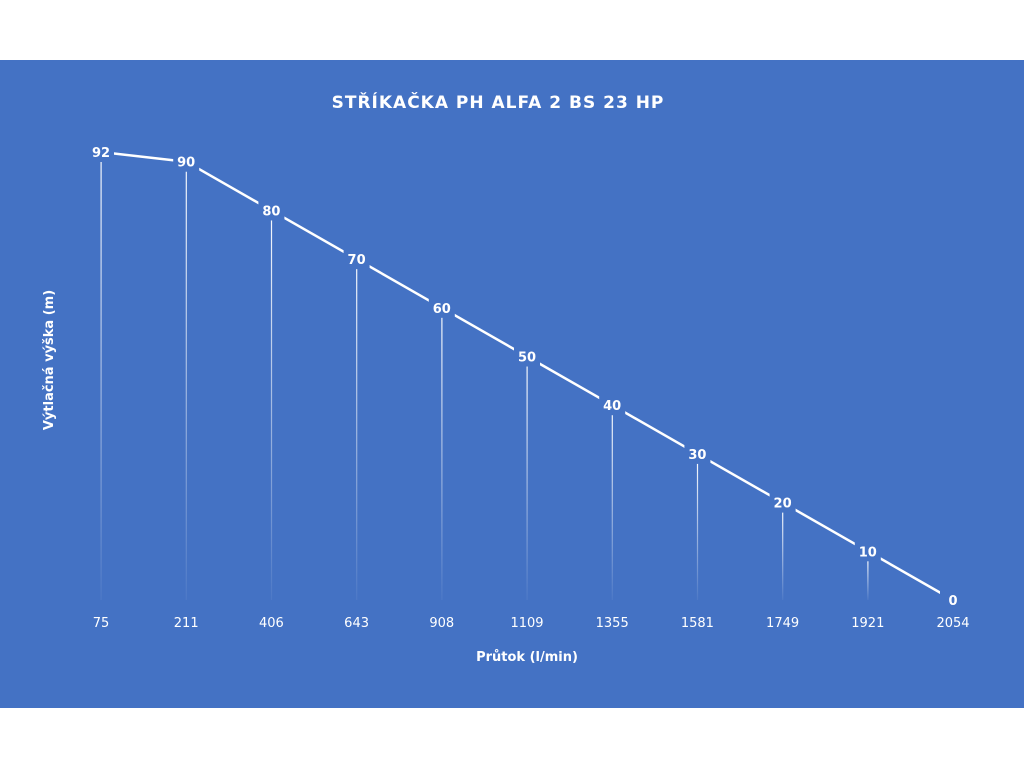 This screenshot has width=1024, height=768. I want to click on data-label: 80, so click(271, 211).